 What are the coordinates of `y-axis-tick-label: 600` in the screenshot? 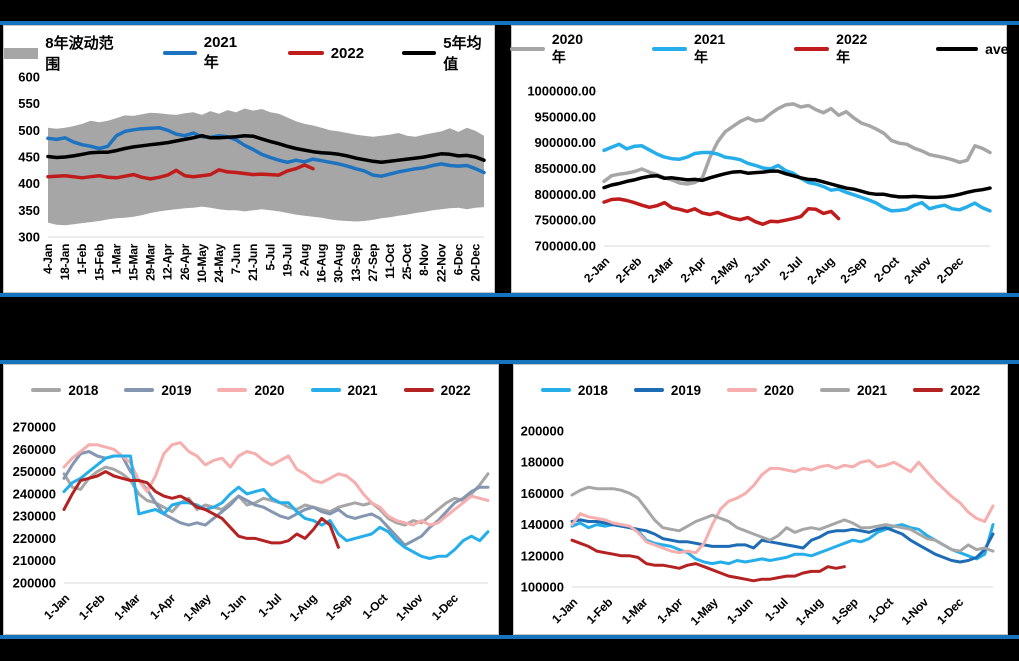 It's located at (29, 77).